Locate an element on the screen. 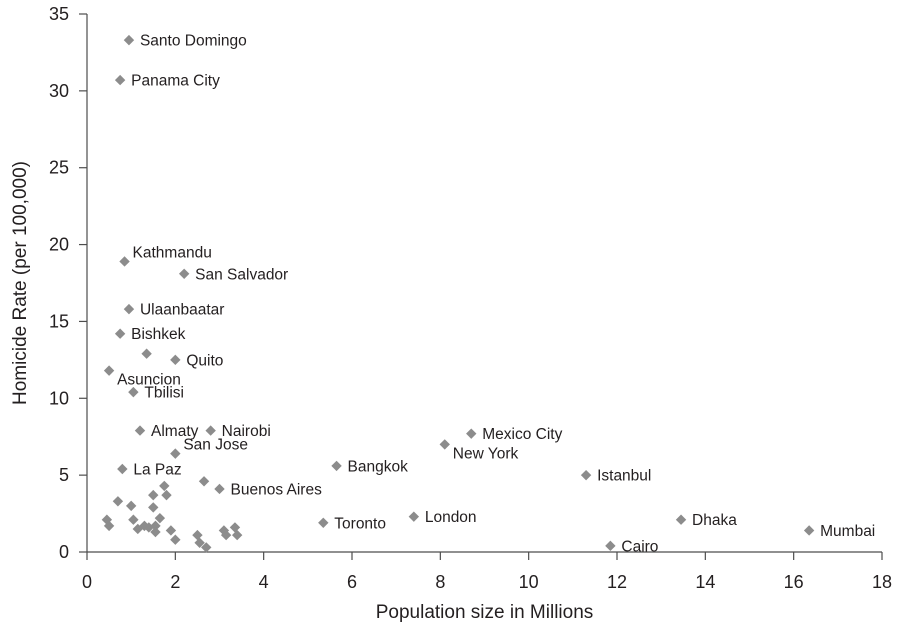 This screenshot has height=629, width=900. x-tick-label: 0 is located at coordinates (87, 582).